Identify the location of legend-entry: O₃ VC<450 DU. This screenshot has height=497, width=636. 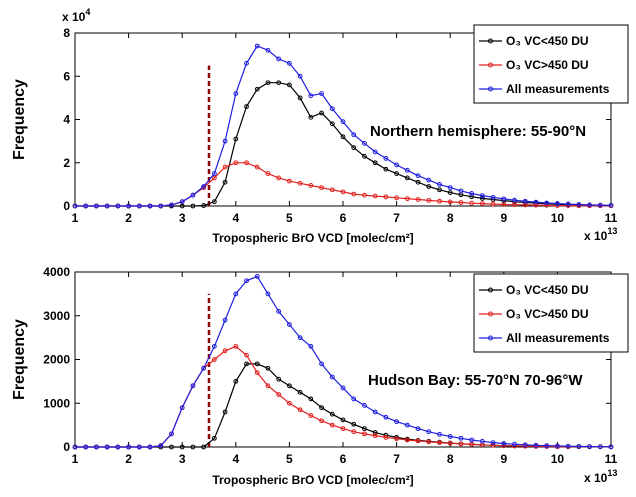
(547, 290).